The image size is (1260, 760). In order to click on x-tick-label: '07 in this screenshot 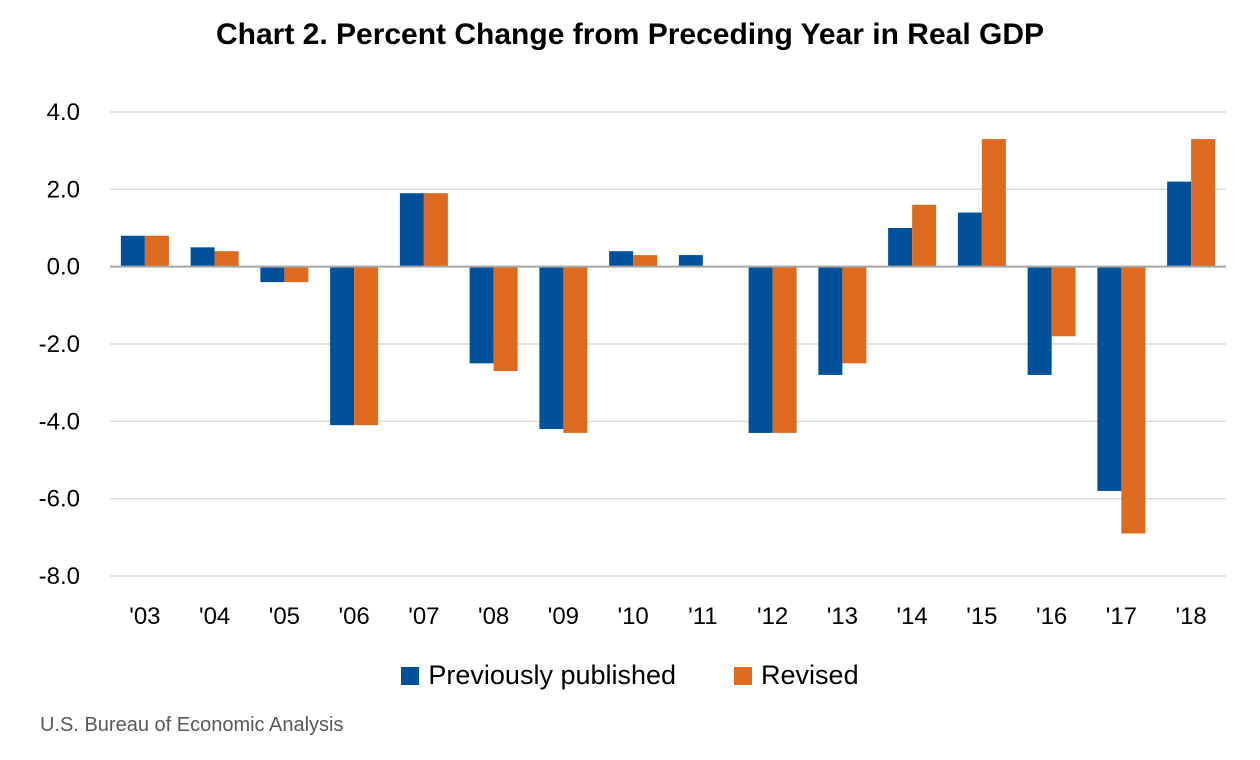, I will do `click(423, 616)`.